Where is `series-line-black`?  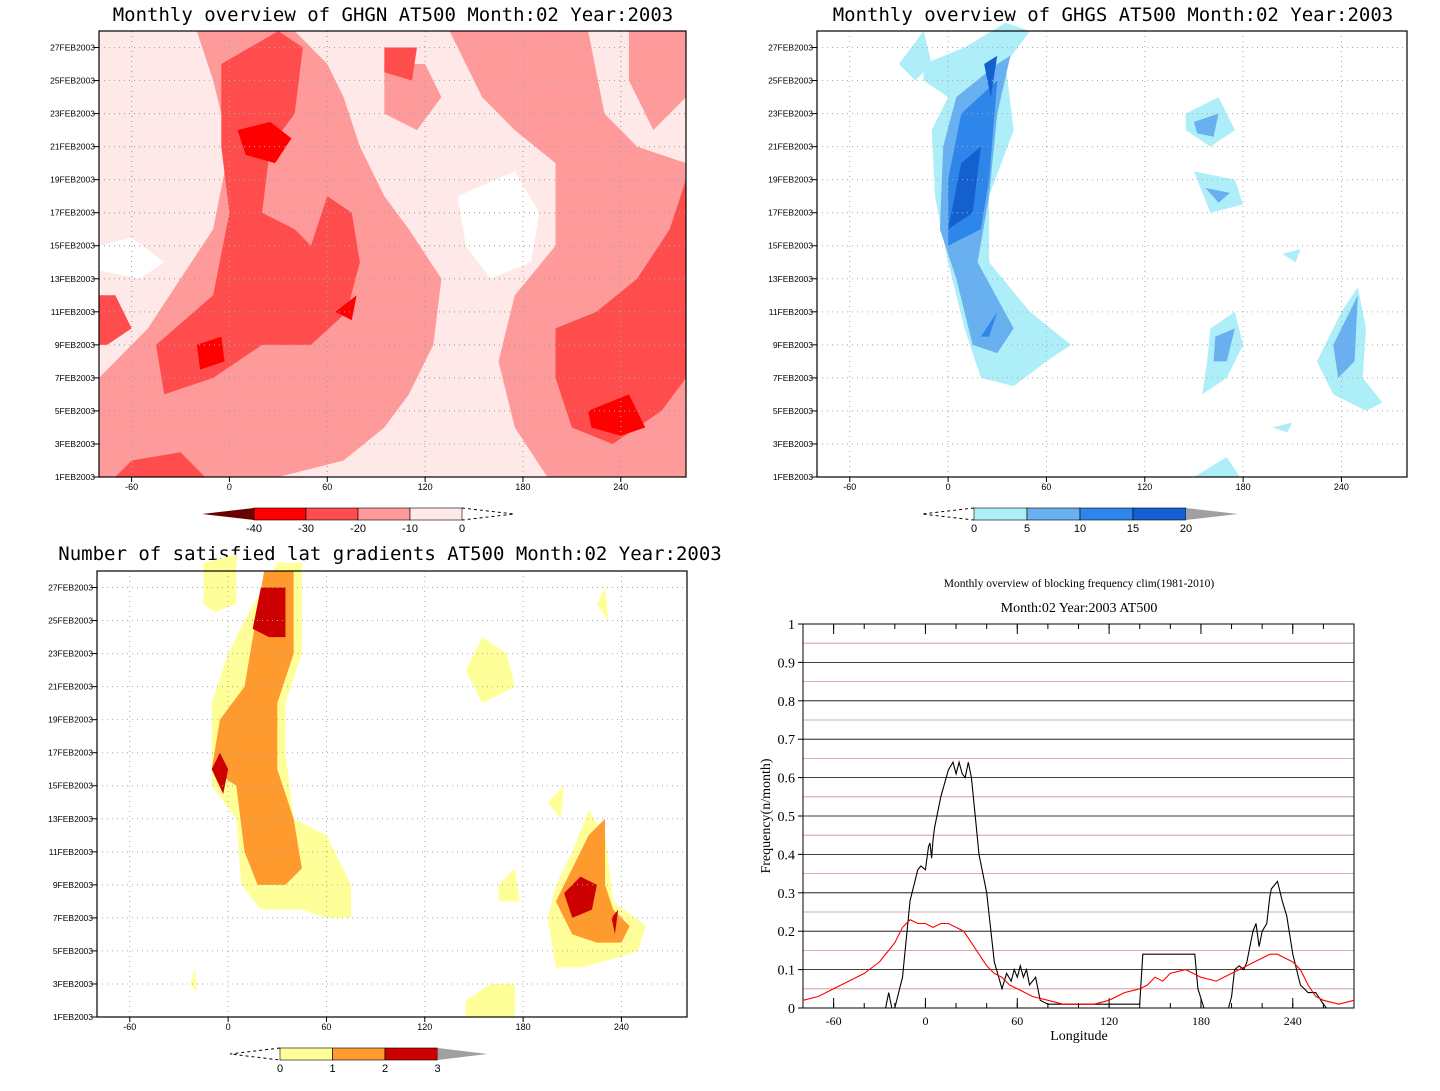 series-line-black is located at coordinates (1078, 884).